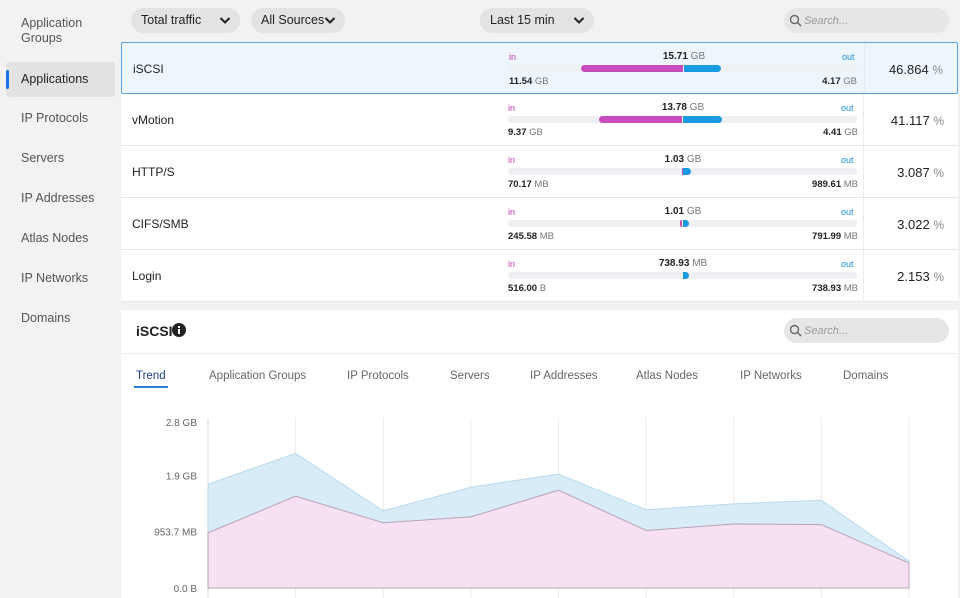  Describe the element at coordinates (795, 20) in the screenshot. I see `search-icon` at that location.